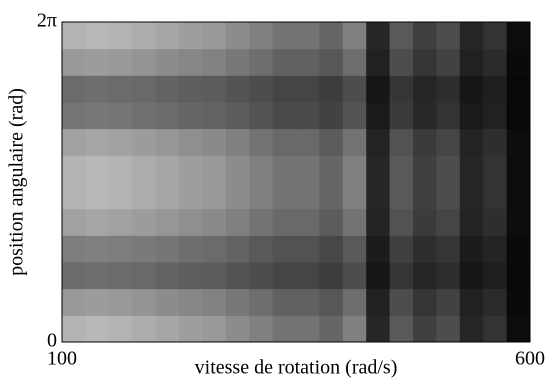 Image resolution: width=550 pixels, height=383 pixels. I want to click on y-tick-label: 0, so click(52, 341).